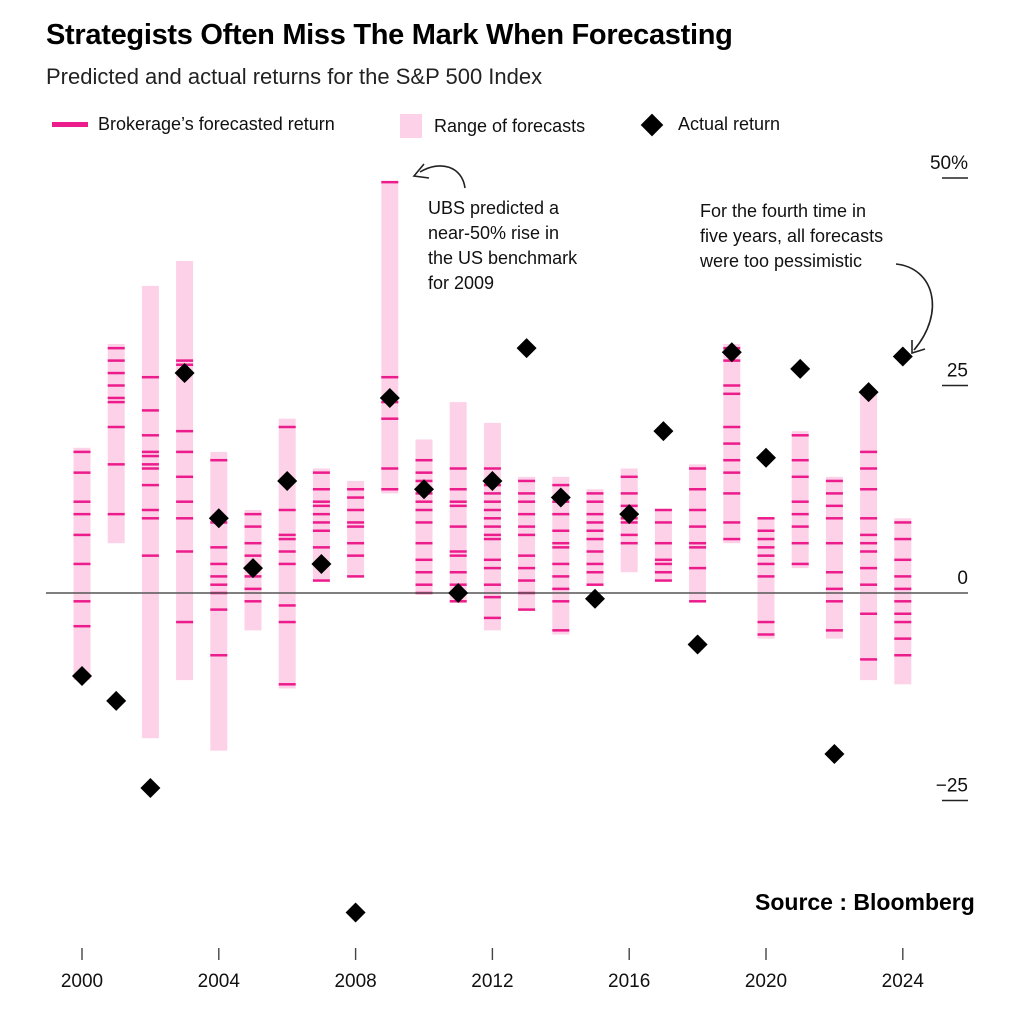 The image size is (1024, 1022). What do you see at coordinates (595, 537) in the screenshot?
I see `range-bar-2015` at bounding box center [595, 537].